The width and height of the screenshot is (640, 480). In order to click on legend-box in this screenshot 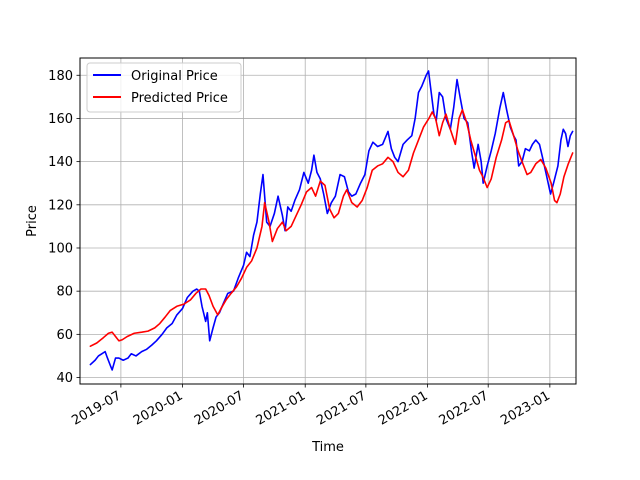, I will do `click(164, 87)`.